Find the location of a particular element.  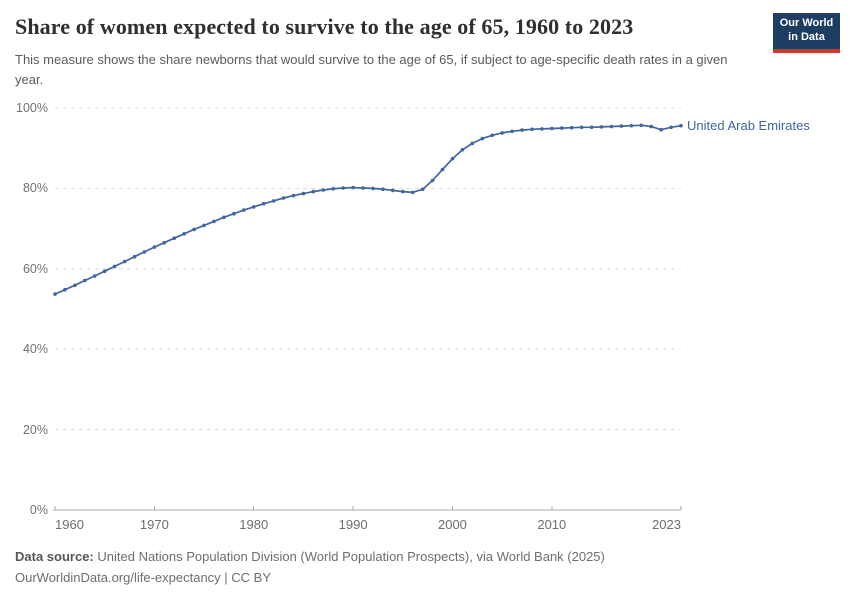

x-axis-tick-label: 1970 is located at coordinates (154, 524).